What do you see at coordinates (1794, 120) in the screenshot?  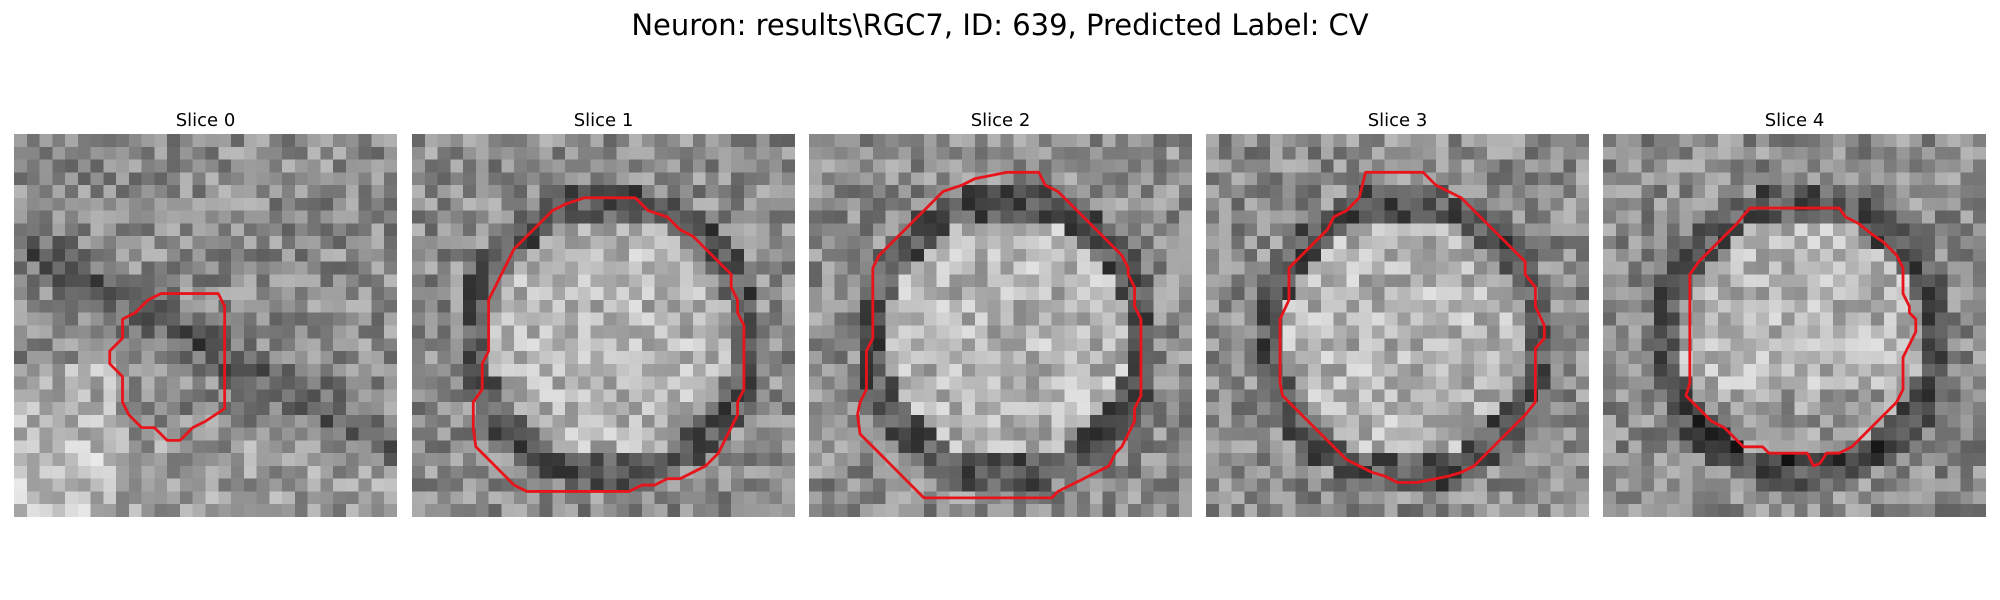 I see `slice-title: Slice 4` at bounding box center [1794, 120].